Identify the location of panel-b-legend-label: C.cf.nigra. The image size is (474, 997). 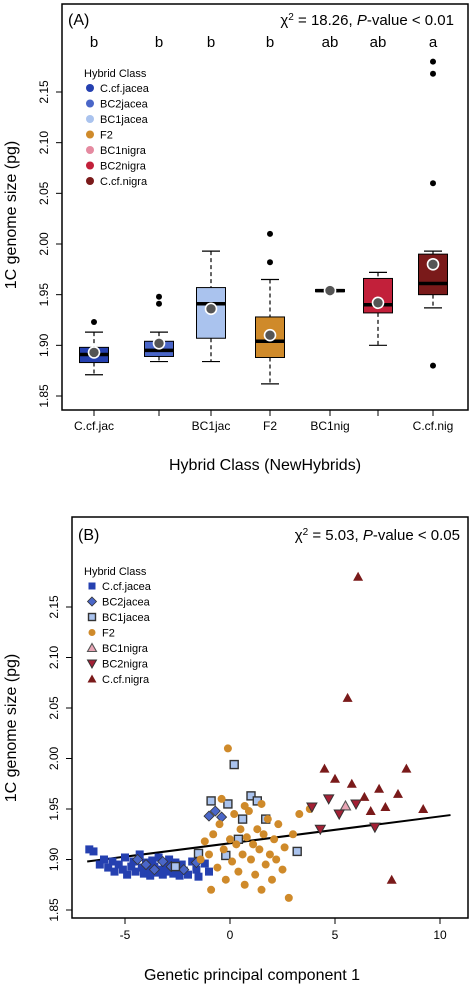
(126, 680).